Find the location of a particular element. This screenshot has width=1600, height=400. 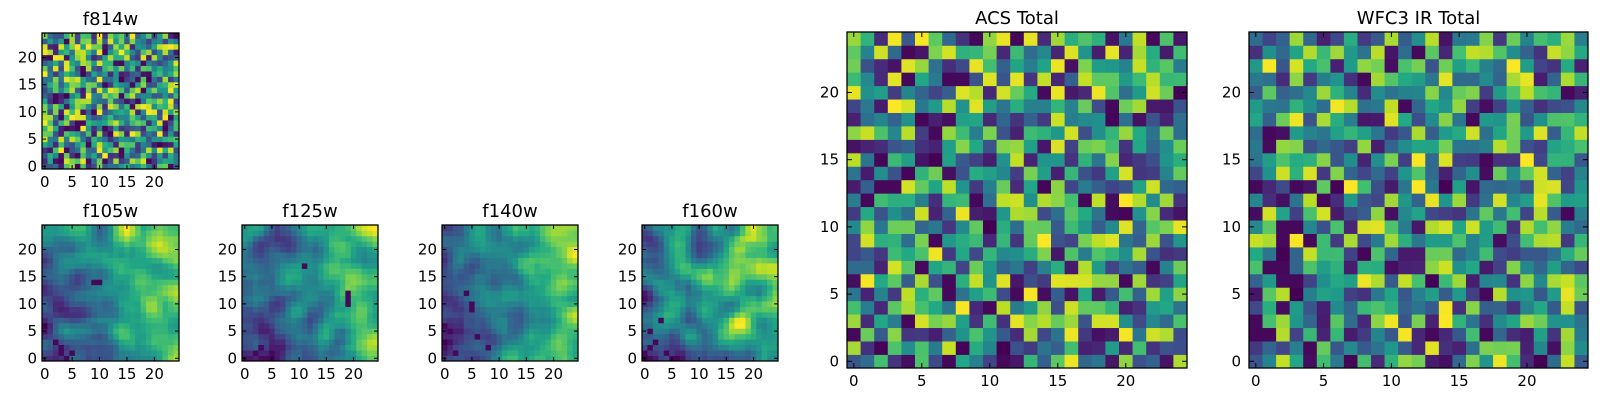

y-tick-label: 15 is located at coordinates (829, 160).